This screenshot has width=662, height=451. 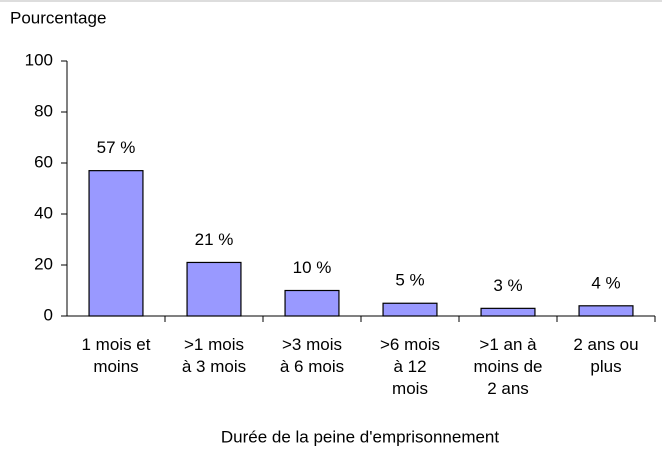 What do you see at coordinates (410, 366) in the screenshot?
I see `x-tick-label: >6 mois à 12 mois` at bounding box center [410, 366].